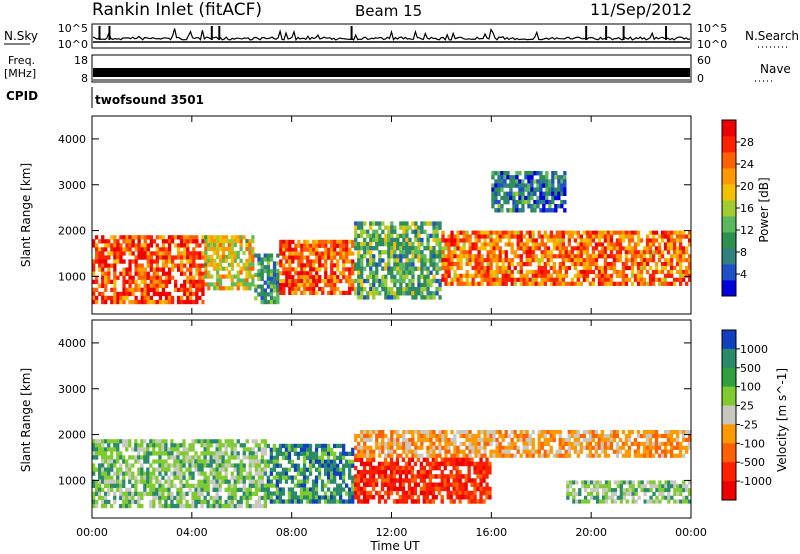 This screenshot has width=800, height=554. I want to click on colorbar-tick-label: -500, so click(752, 462).